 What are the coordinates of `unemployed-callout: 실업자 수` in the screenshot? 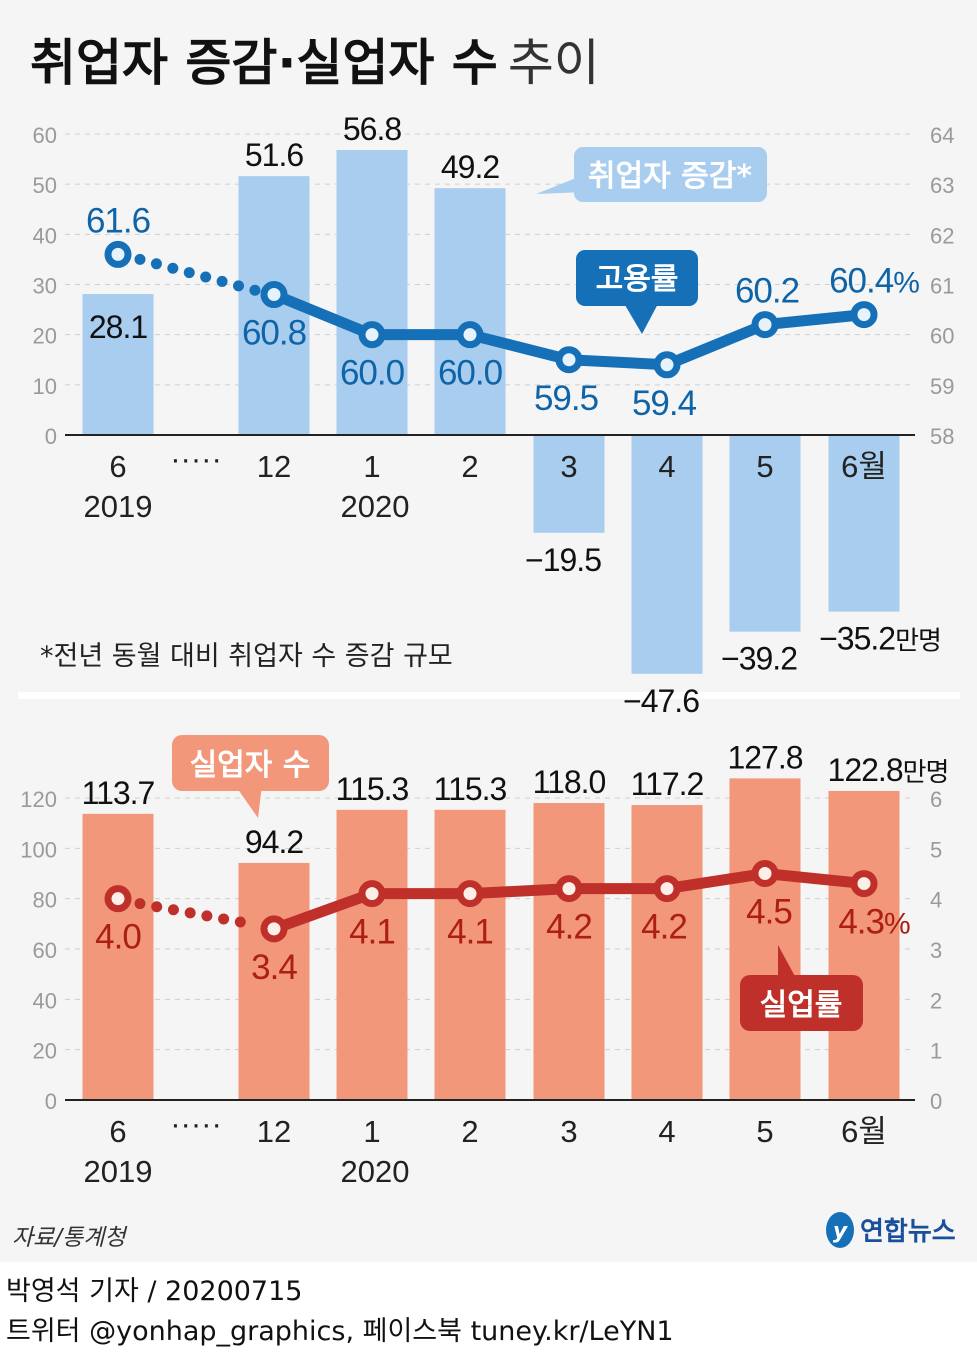 It's located at (250, 776).